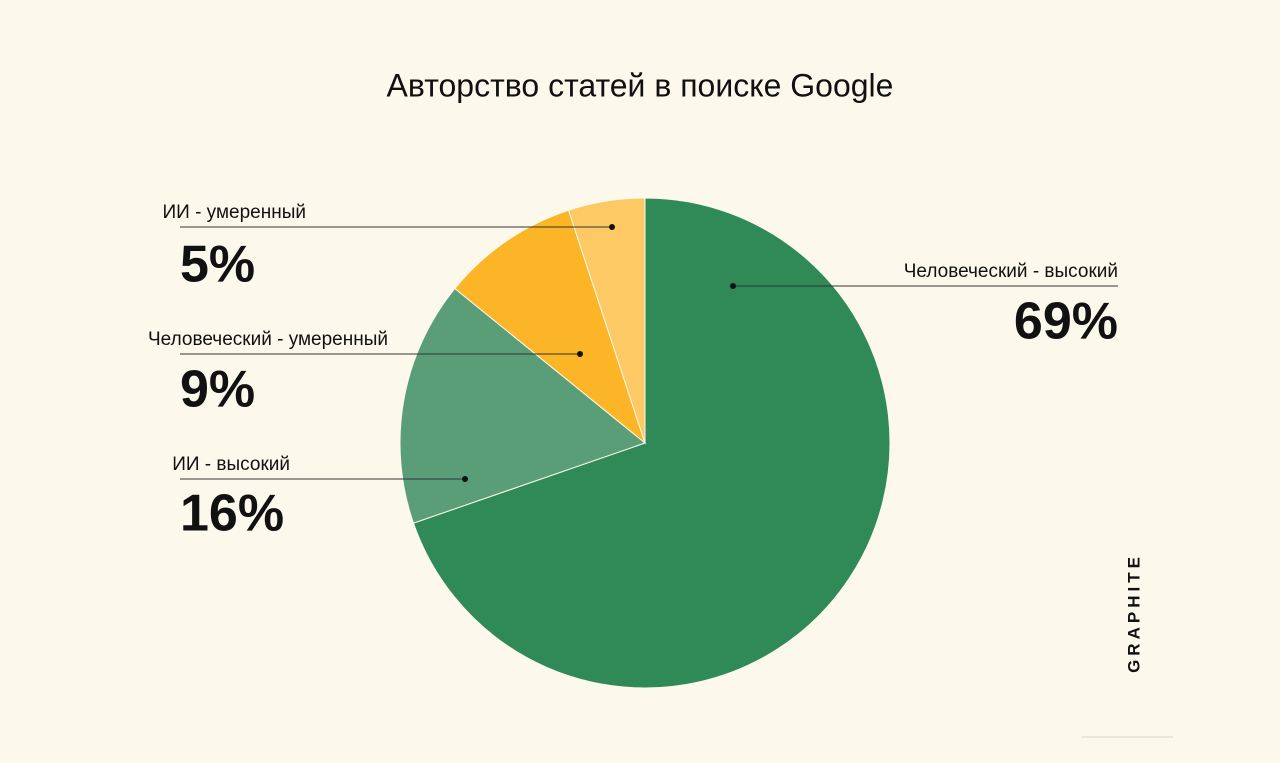 This screenshot has height=763, width=1280. Describe the element at coordinates (217, 390) in the screenshot. I see `value-label: 9%` at that location.